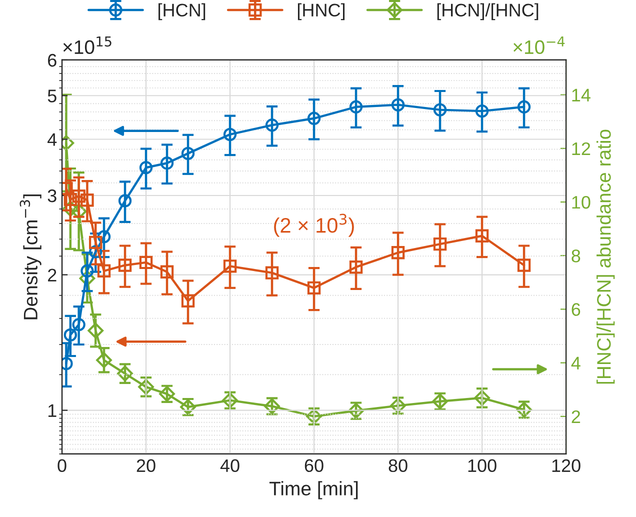 The width and height of the screenshot is (636, 517). What do you see at coordinates (581, 202) in the screenshot?
I see `y2-tick-label: 10` at bounding box center [581, 202].